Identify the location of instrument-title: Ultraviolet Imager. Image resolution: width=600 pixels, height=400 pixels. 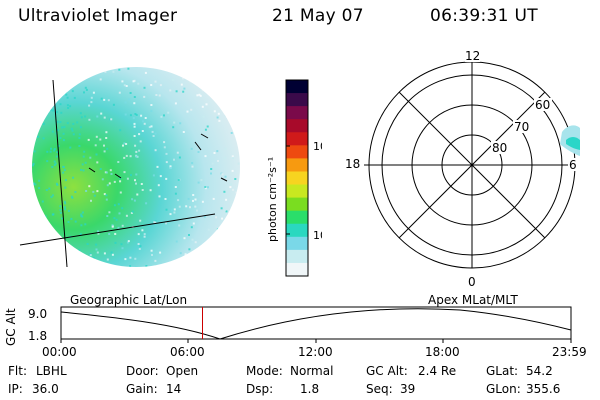
(98, 16).